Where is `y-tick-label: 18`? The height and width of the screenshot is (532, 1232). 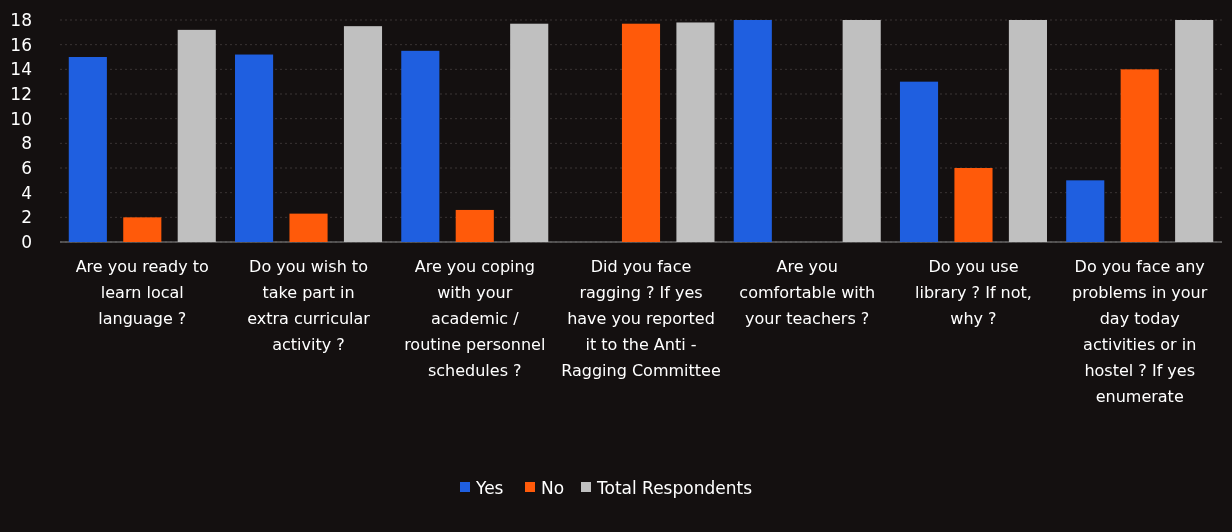 y-tick-label: 18 is located at coordinates (21, 19).